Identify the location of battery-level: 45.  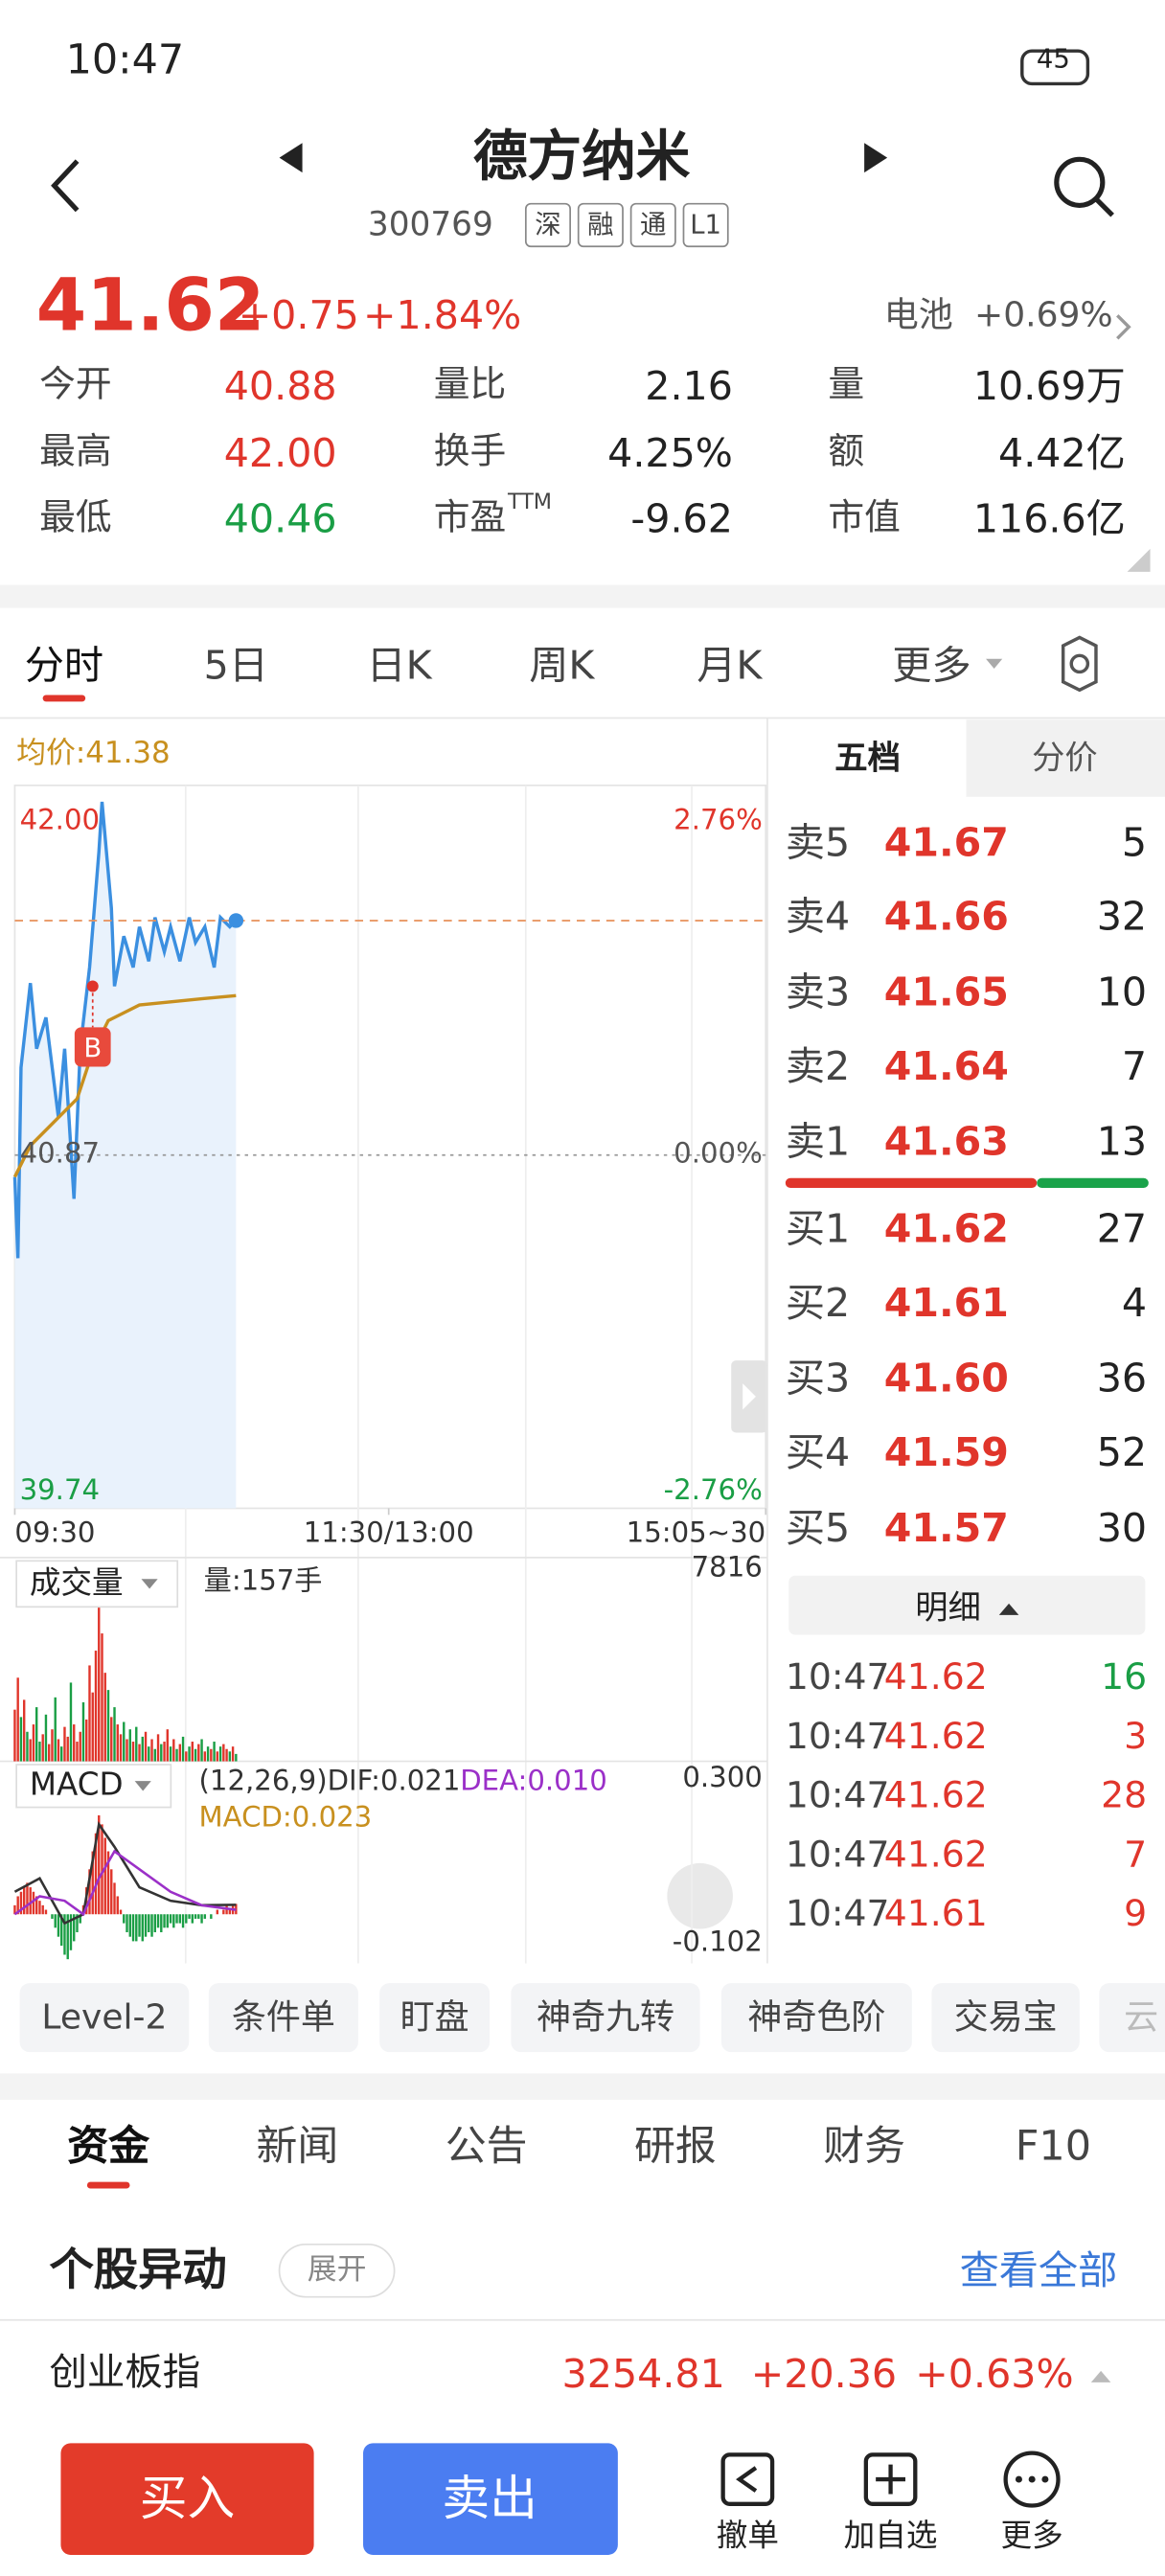
(1053, 58).